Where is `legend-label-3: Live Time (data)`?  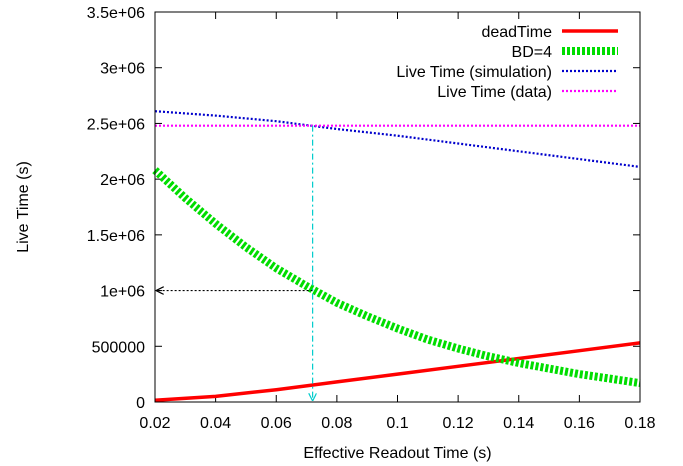
legend-label-3: Live Time (data) is located at coordinates (494, 92).